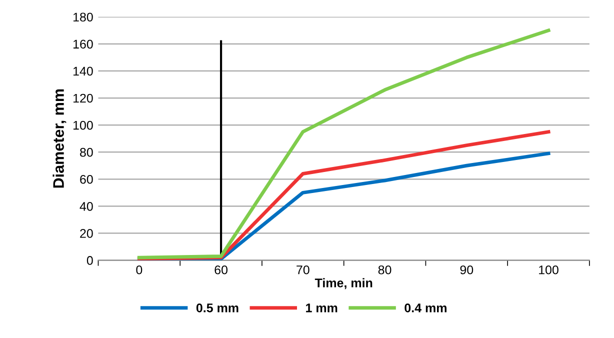 The image size is (614, 338). I want to click on legend-label: 0.4 mm, so click(425, 307).